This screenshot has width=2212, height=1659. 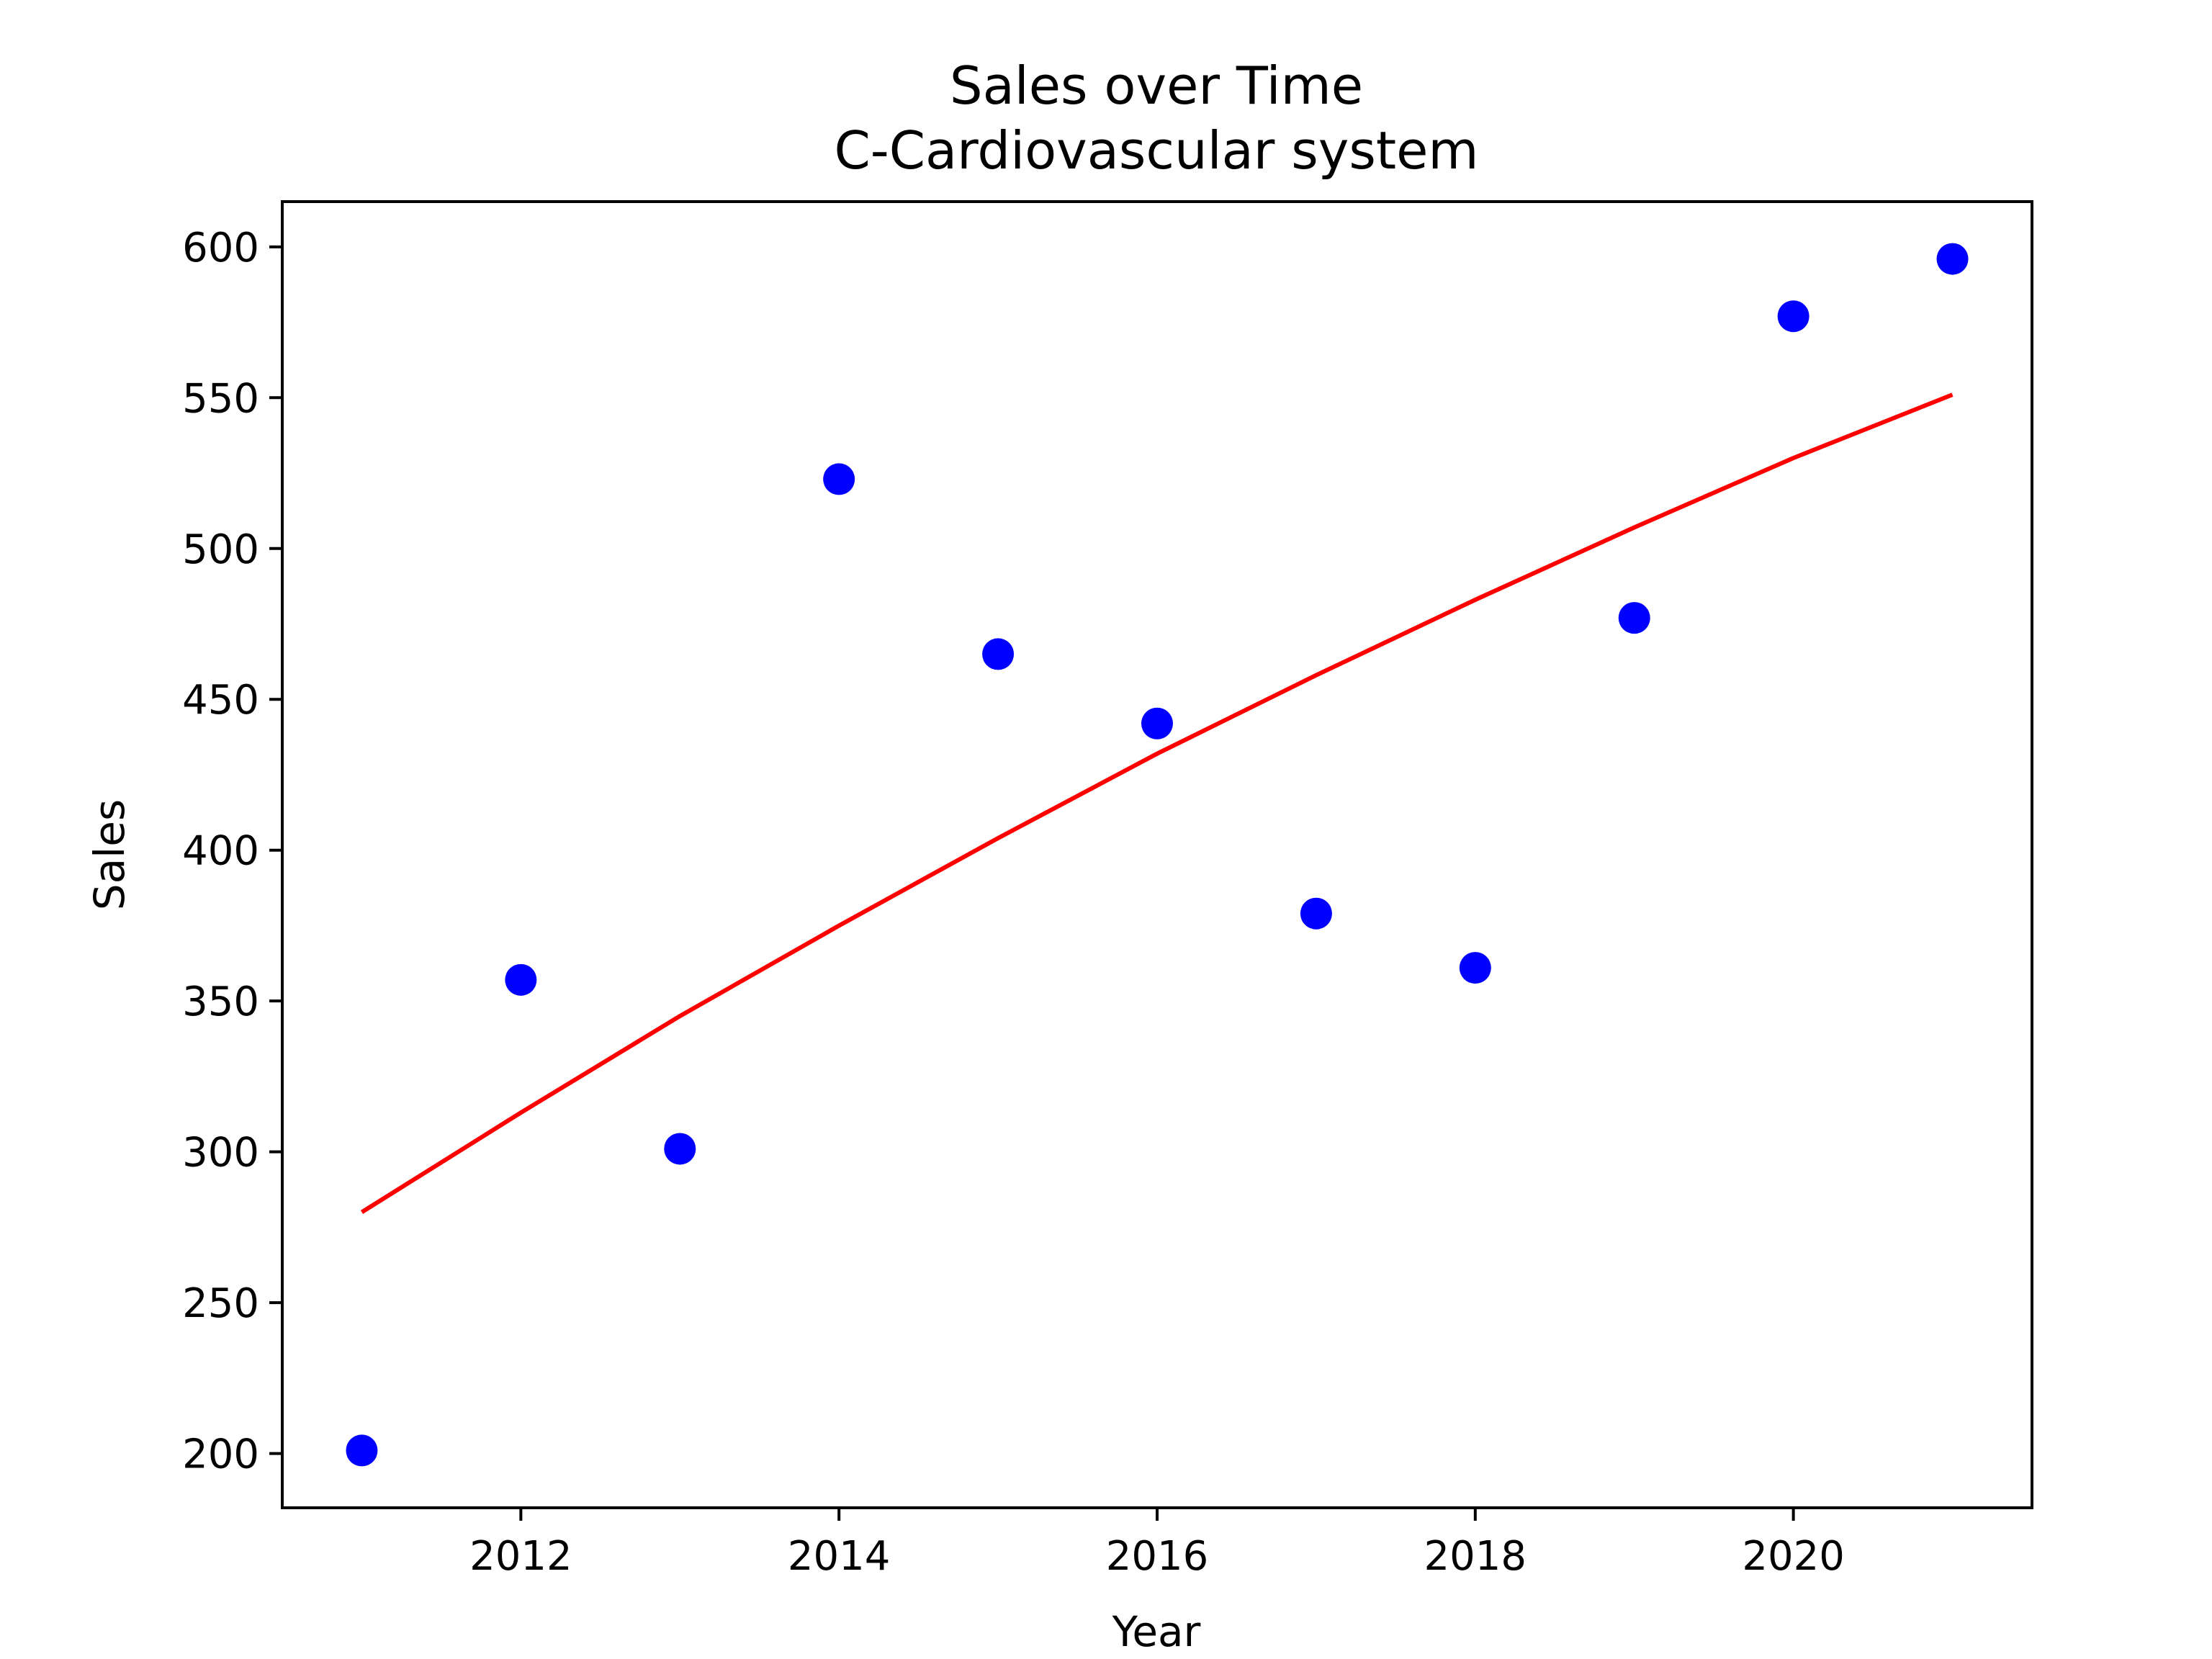 I want to click on y-tick-label: 300, so click(x=220, y=1153).